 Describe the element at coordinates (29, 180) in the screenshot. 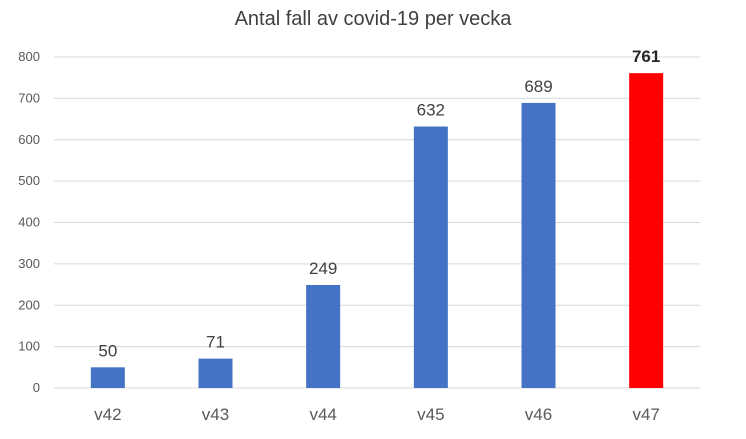

I see `y-tick-label-500: 500` at that location.